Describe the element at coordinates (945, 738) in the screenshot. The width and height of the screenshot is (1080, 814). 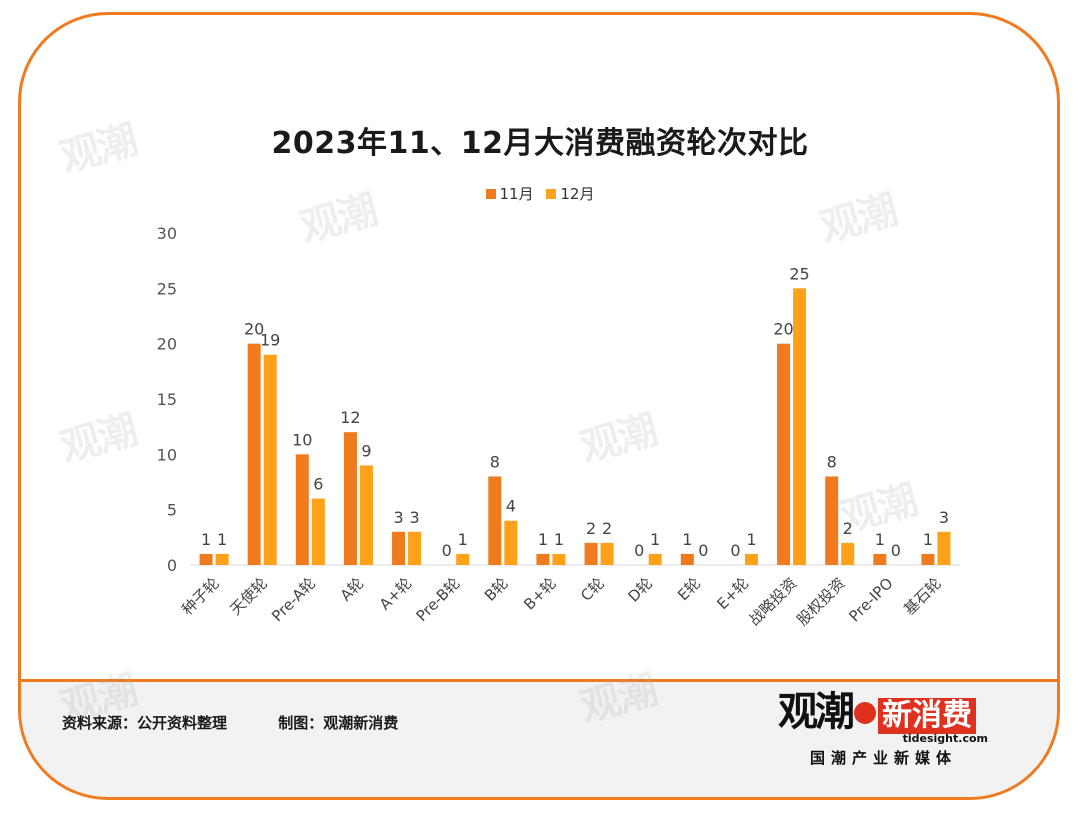
I see `logo-site: tidesight.com` at that location.